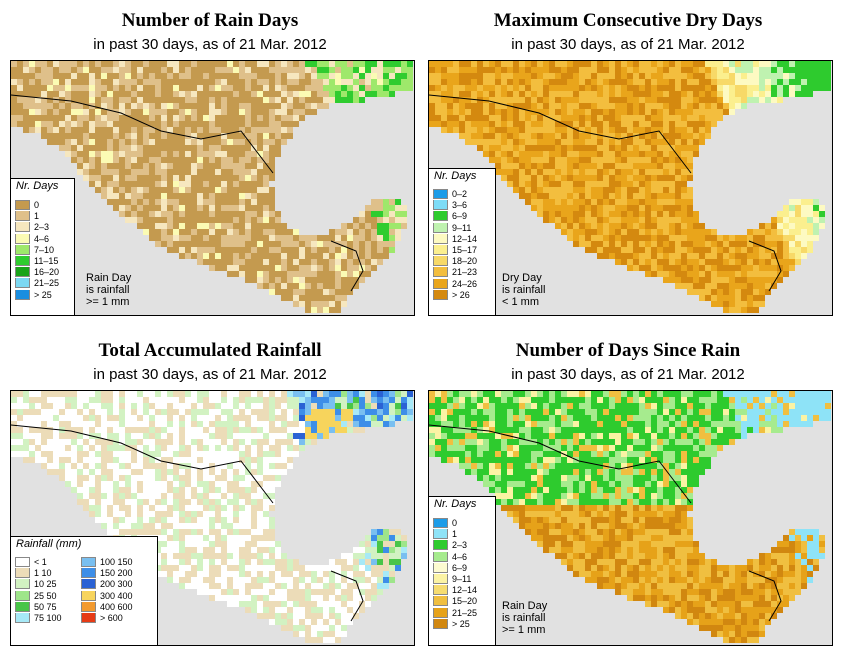 This screenshot has width=846, height=658. What do you see at coordinates (116, 595) in the screenshot?
I see `legend-label: 300 400` at bounding box center [116, 595].